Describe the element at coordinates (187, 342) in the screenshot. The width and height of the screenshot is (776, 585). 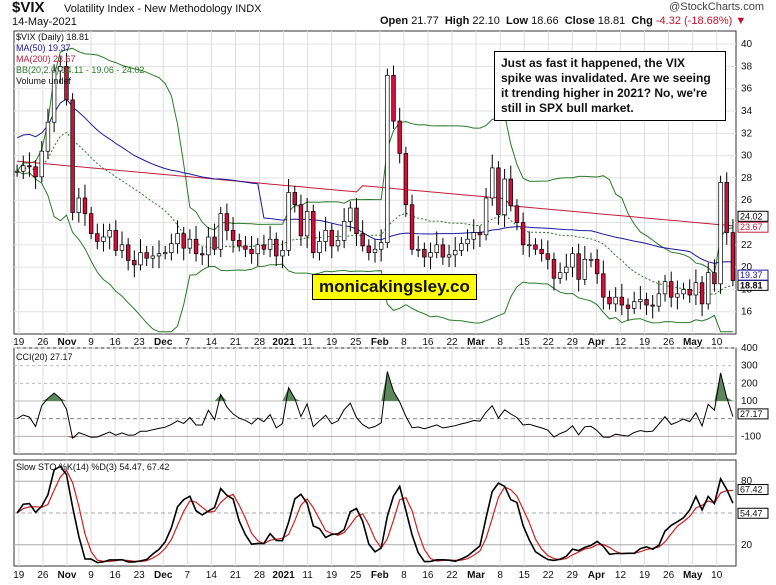
I see `x-tick-label: 7` at that location.